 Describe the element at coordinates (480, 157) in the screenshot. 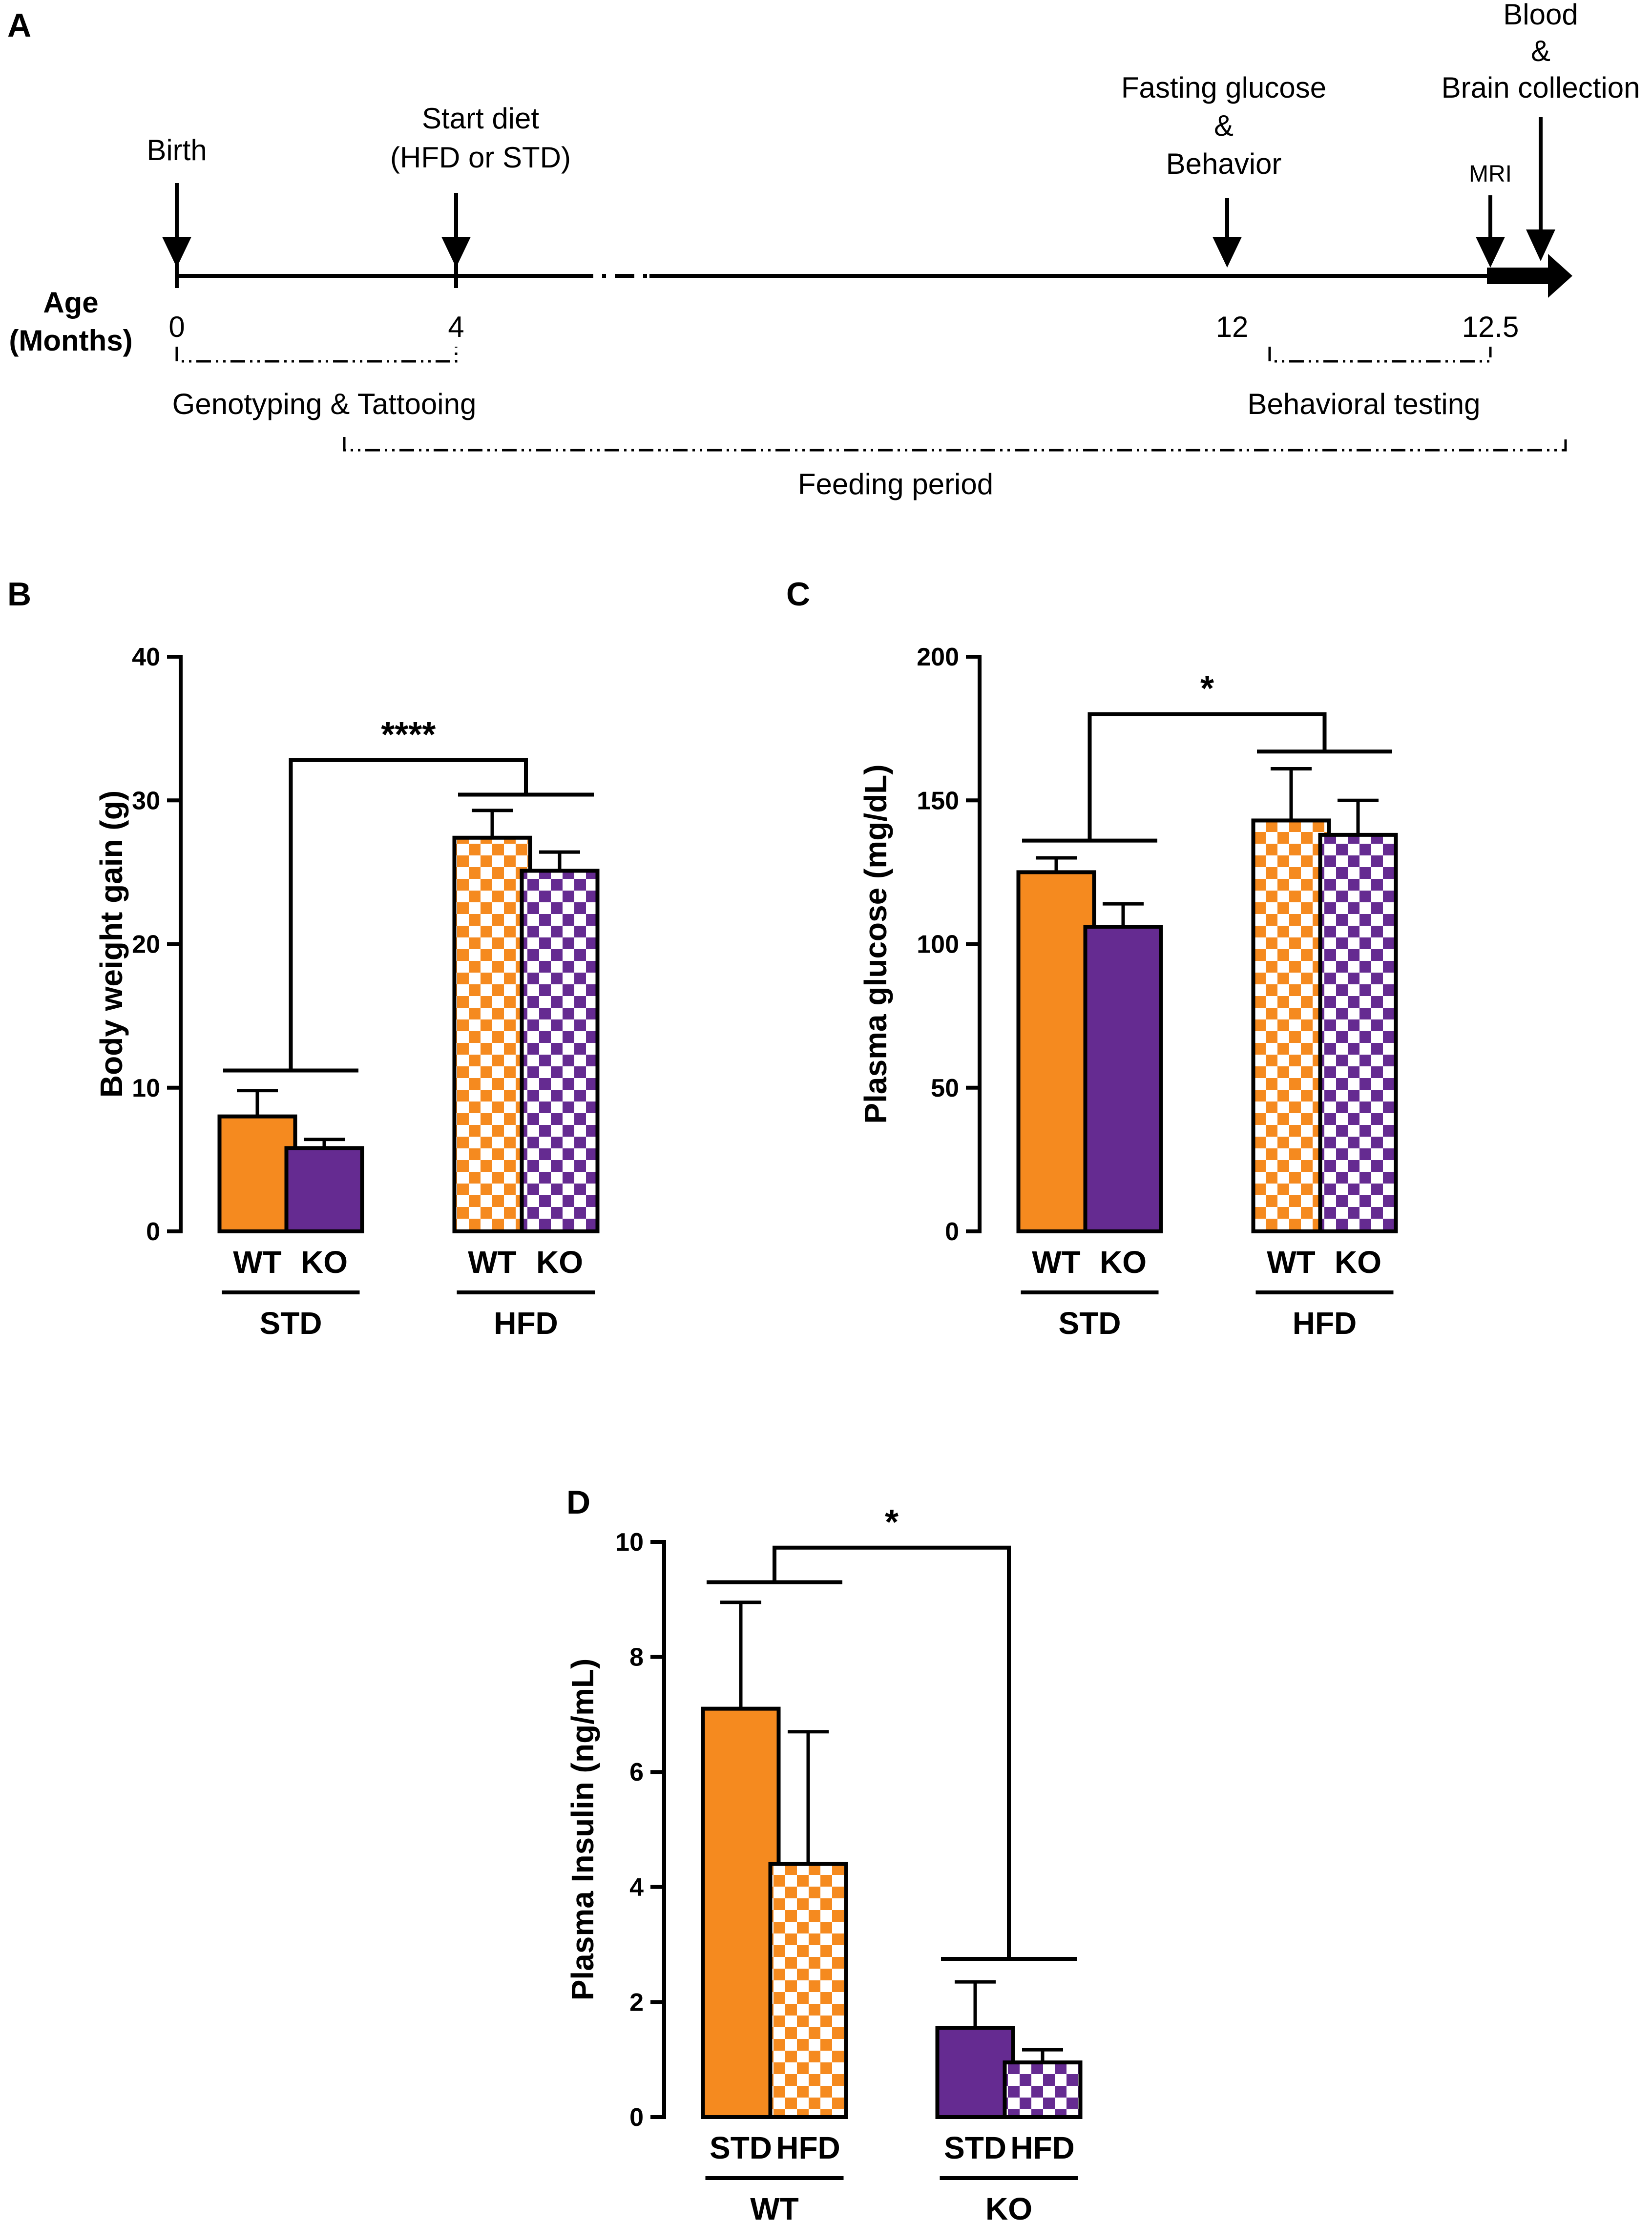

I see `event-start-diet-line2: (HFD or STD)` at that location.